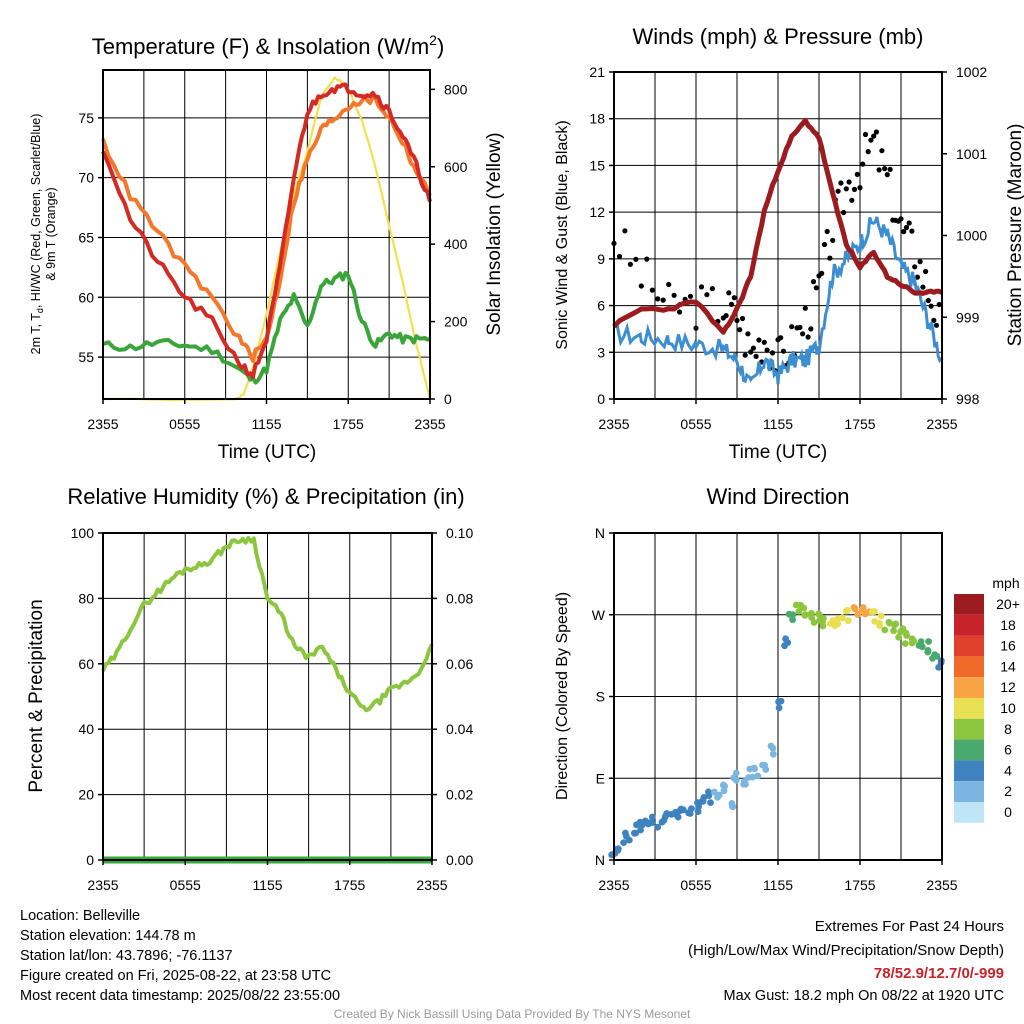 Image resolution: width=1024 pixels, height=1024 pixels. What do you see at coordinates (971, 236) in the screenshot?
I see `y2-tick-label: 1000` at bounding box center [971, 236].